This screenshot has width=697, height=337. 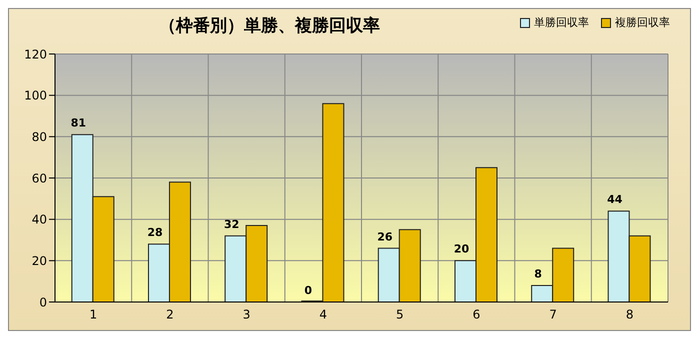 What do you see at coordinates (43, 302) in the screenshot?
I see `y-tick-label: 0` at bounding box center [43, 302].